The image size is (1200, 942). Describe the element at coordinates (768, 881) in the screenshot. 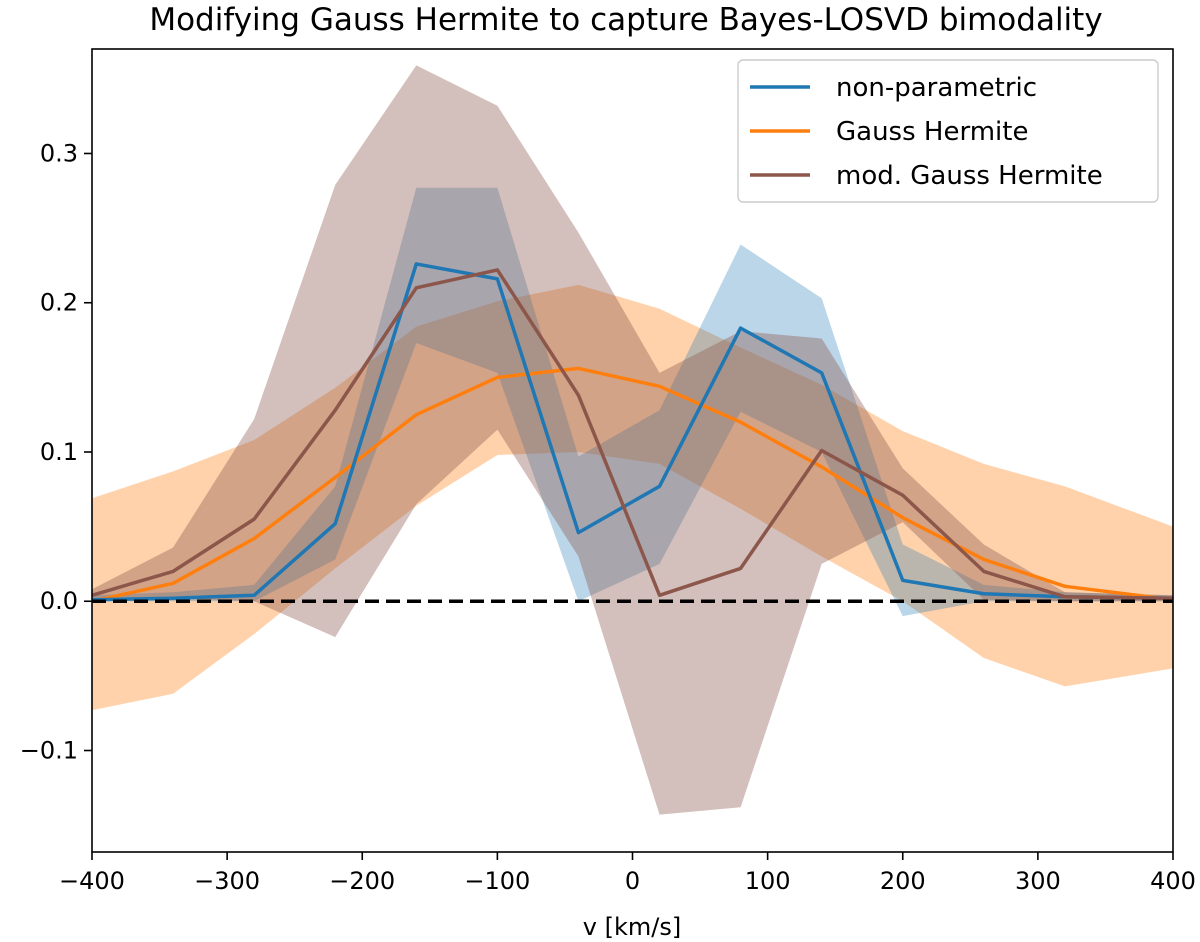

I see `x-tick-label: 100` at that location.